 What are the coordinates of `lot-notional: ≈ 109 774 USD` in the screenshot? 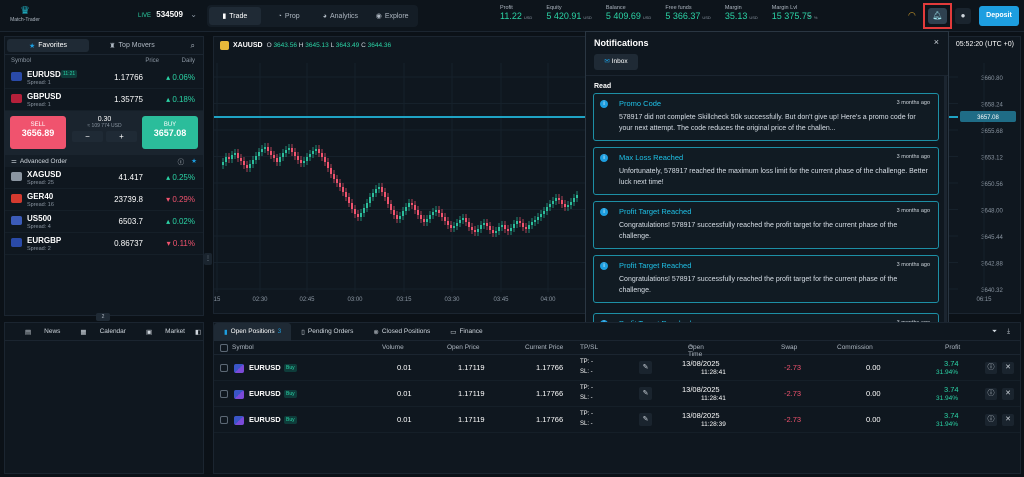 It's located at (104, 126).